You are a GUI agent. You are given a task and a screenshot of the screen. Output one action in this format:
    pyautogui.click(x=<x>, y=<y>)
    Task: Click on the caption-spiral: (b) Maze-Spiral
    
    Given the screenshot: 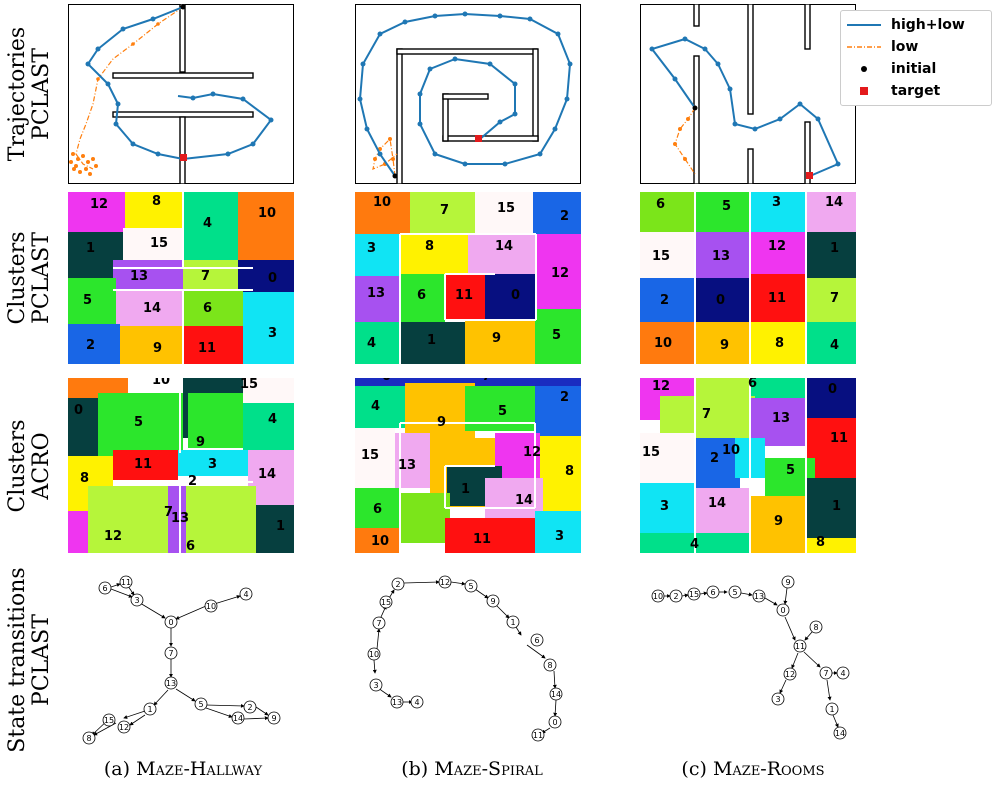 What is the action you would take?
    pyautogui.click(x=472, y=769)
    